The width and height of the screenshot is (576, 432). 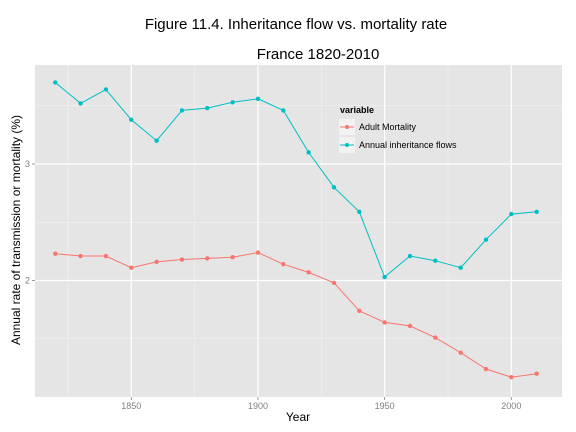 What do you see at coordinates (388, 127) in the screenshot?
I see `legend-label-adult-mortality: Adult Mortality` at bounding box center [388, 127].